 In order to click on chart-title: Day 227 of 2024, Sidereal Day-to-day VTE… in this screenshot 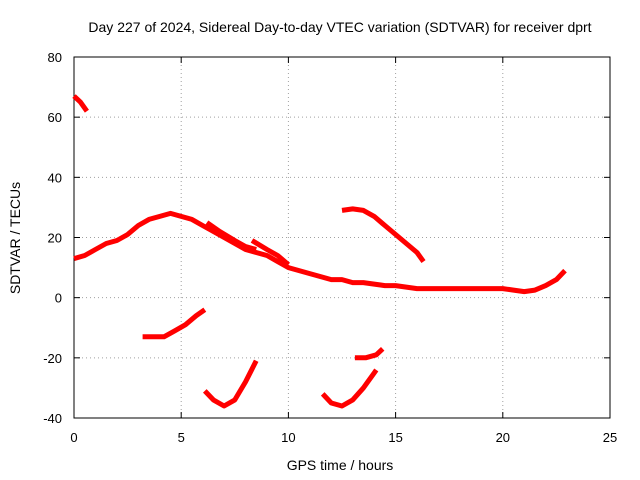, I will do `click(339, 27)`.